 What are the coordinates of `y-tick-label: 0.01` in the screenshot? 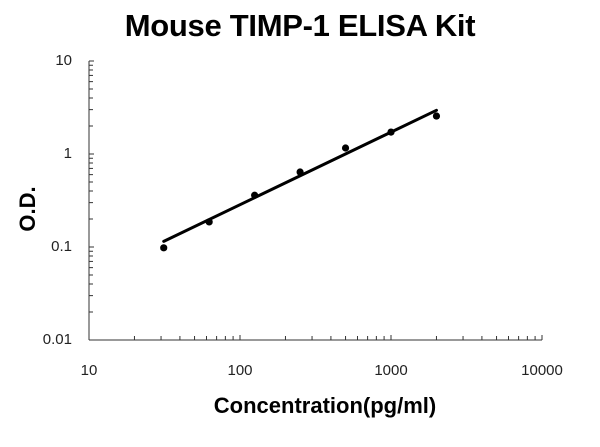 It's located at (57, 339).